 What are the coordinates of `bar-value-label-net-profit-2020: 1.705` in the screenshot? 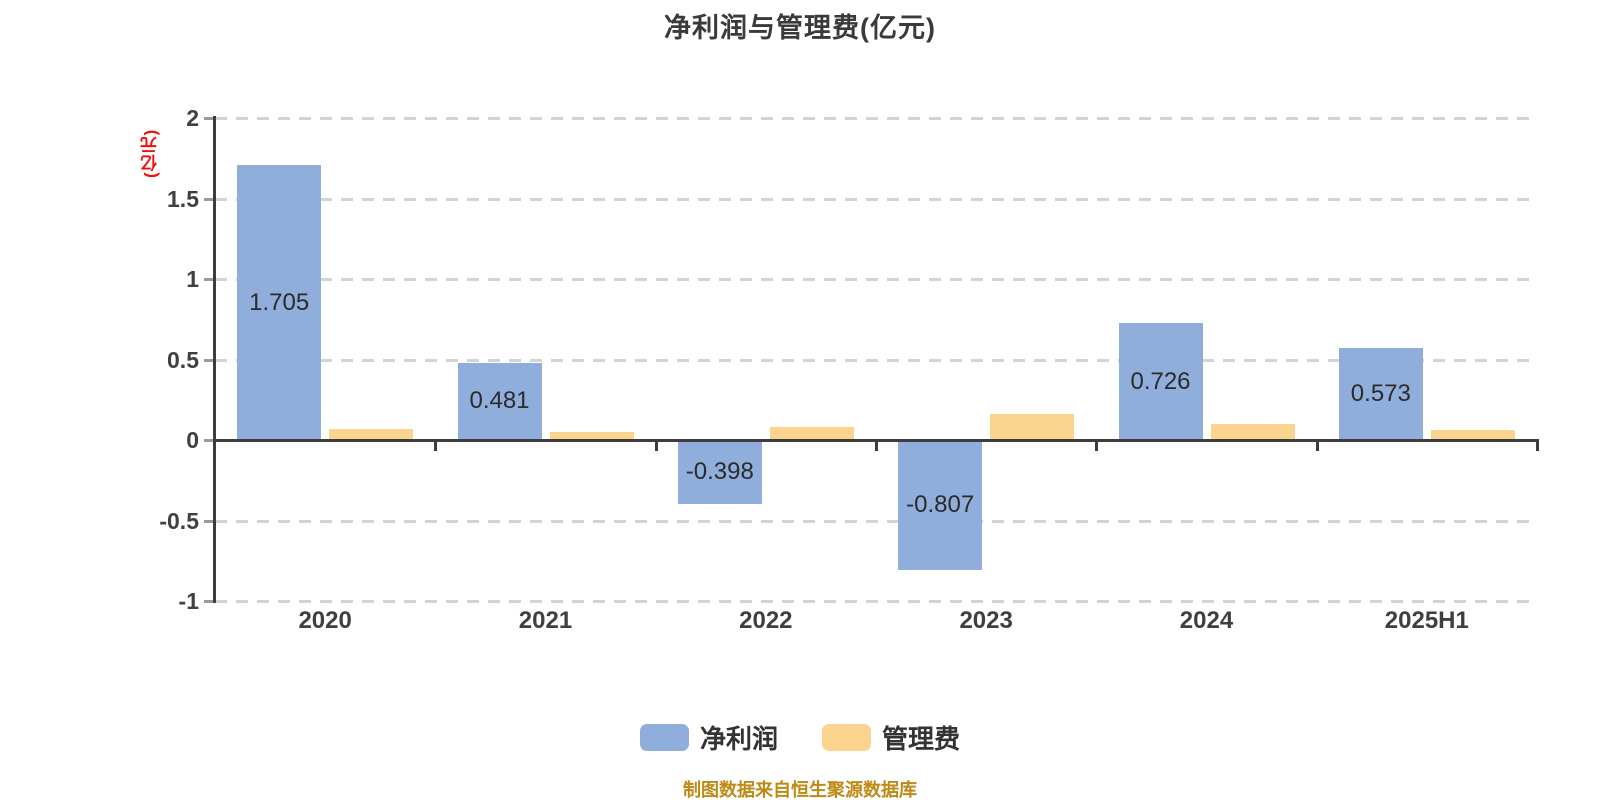 It's located at (279, 302).